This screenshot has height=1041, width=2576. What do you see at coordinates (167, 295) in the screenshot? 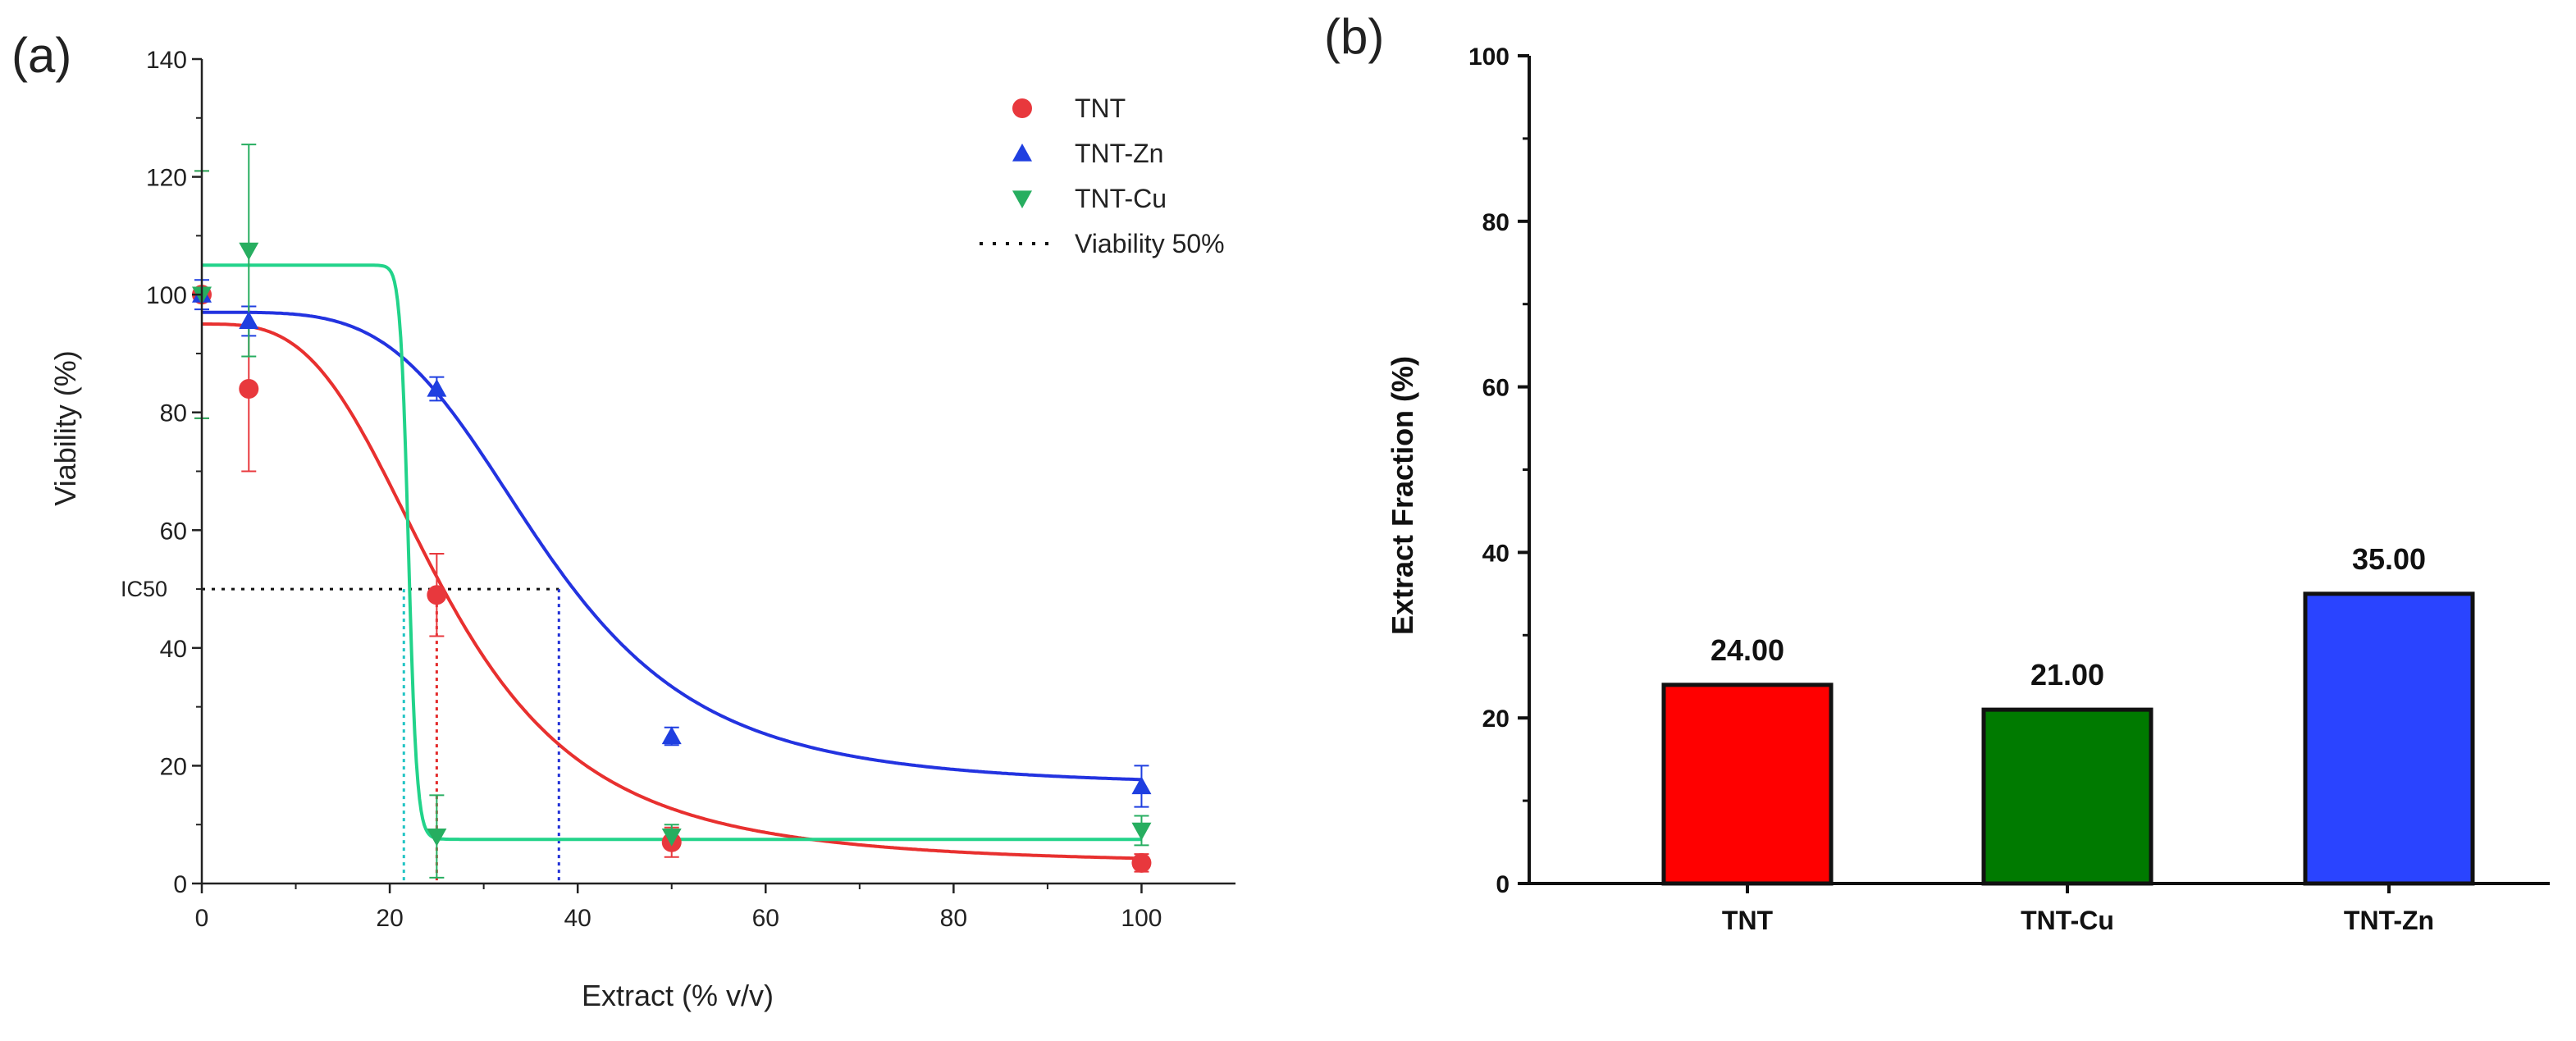
I see `panel-a-y-tick-label: 100` at bounding box center [167, 295].